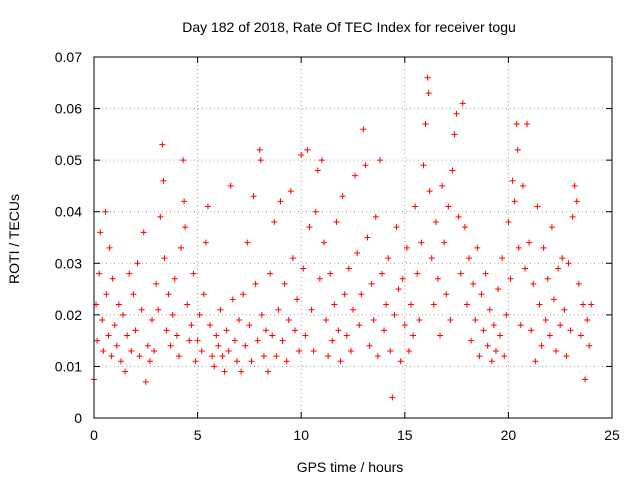  I want to click on x-axis-label: GPS time / hours, so click(350, 467).